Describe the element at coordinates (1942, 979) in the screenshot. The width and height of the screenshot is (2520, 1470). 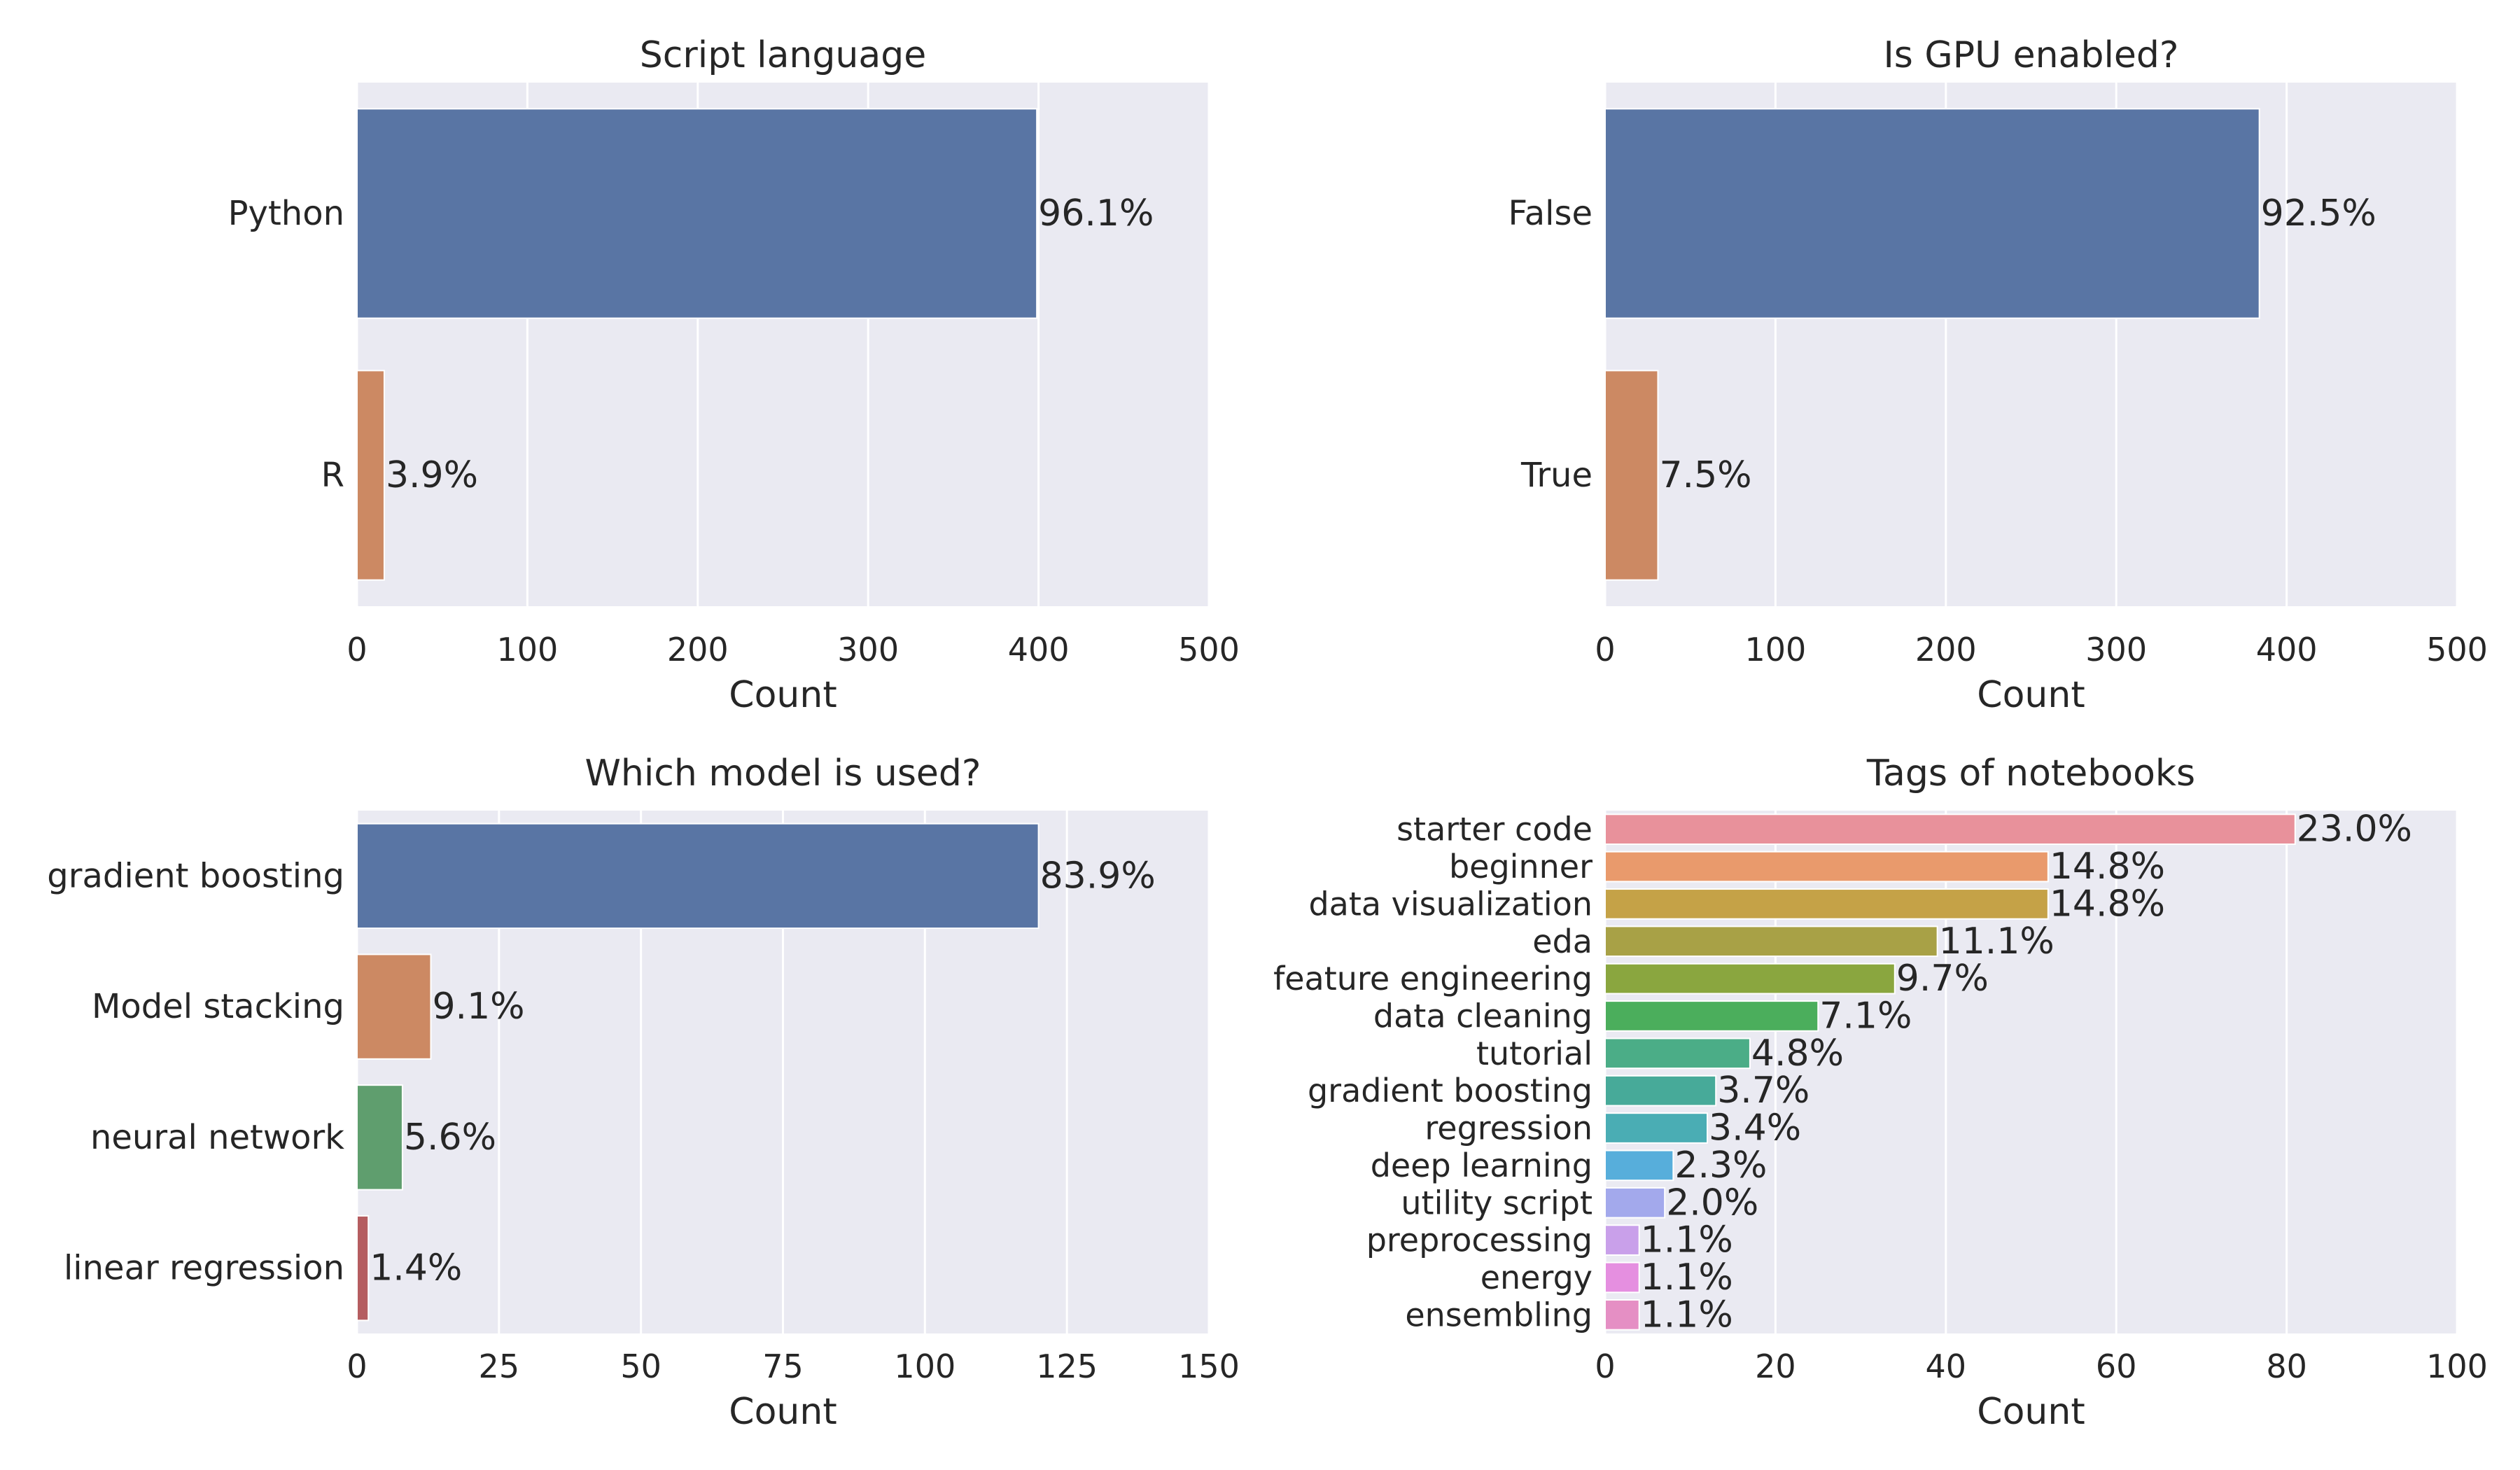
I see `data-label: 9.7%` at that location.